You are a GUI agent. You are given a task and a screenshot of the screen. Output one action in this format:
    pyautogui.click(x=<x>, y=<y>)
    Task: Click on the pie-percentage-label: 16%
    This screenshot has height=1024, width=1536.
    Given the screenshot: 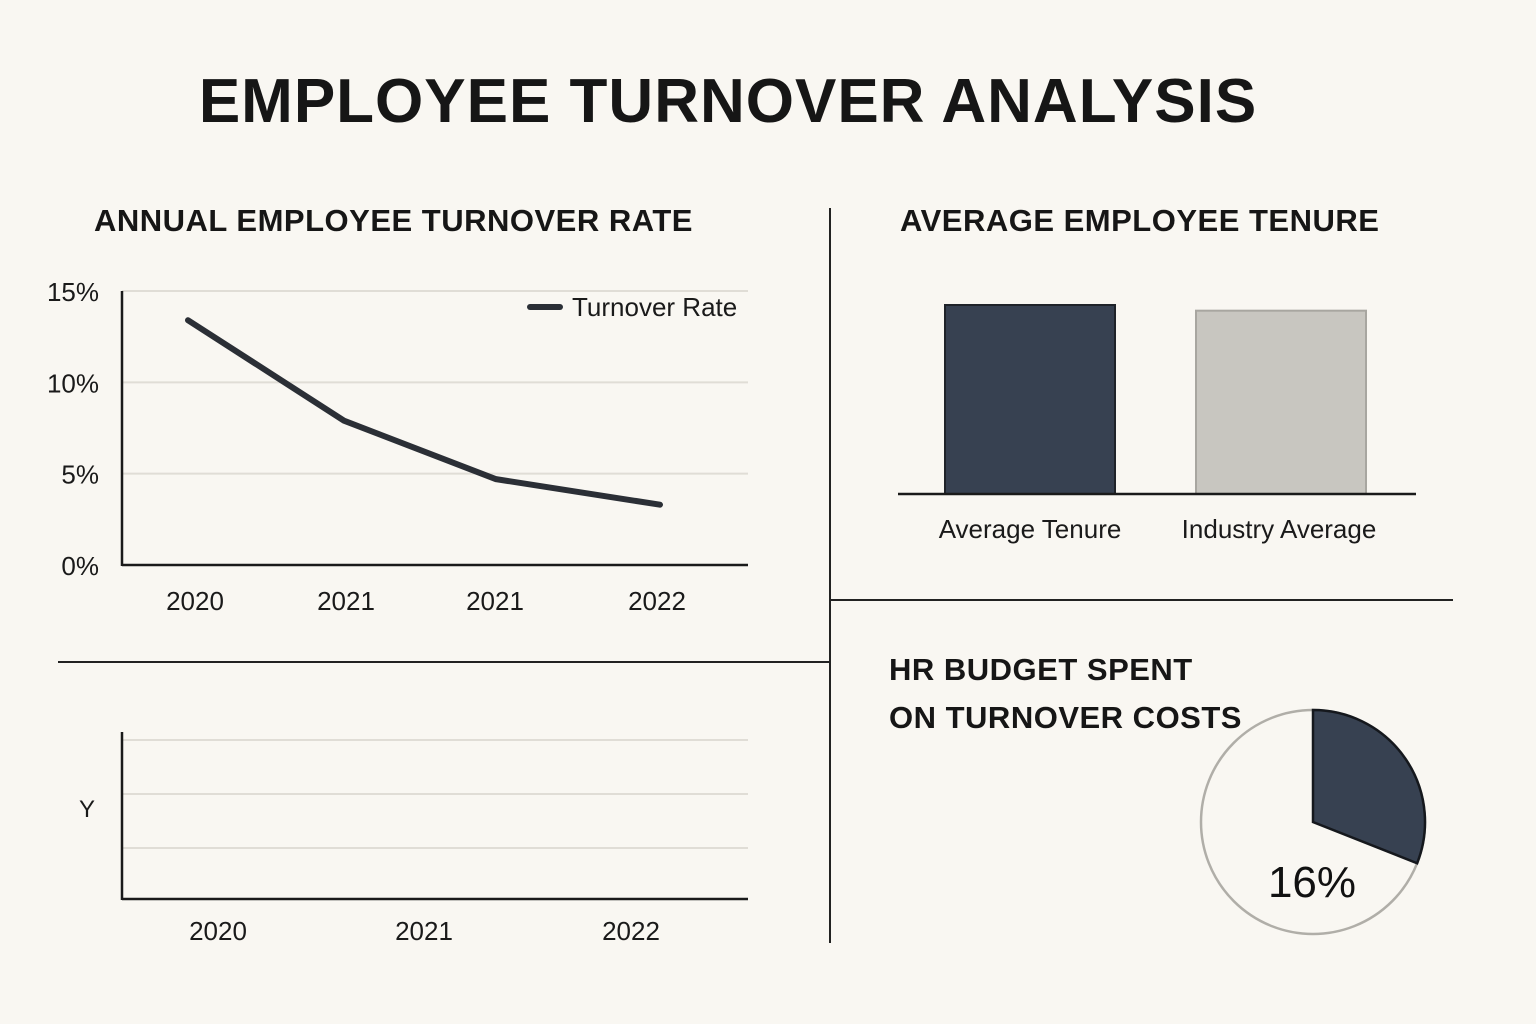 What is the action you would take?
    pyautogui.click(x=1312, y=882)
    